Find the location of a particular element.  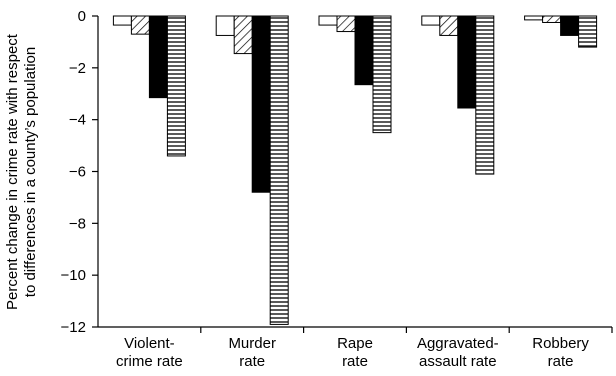

category-label: Robbery is located at coordinates (560, 343).